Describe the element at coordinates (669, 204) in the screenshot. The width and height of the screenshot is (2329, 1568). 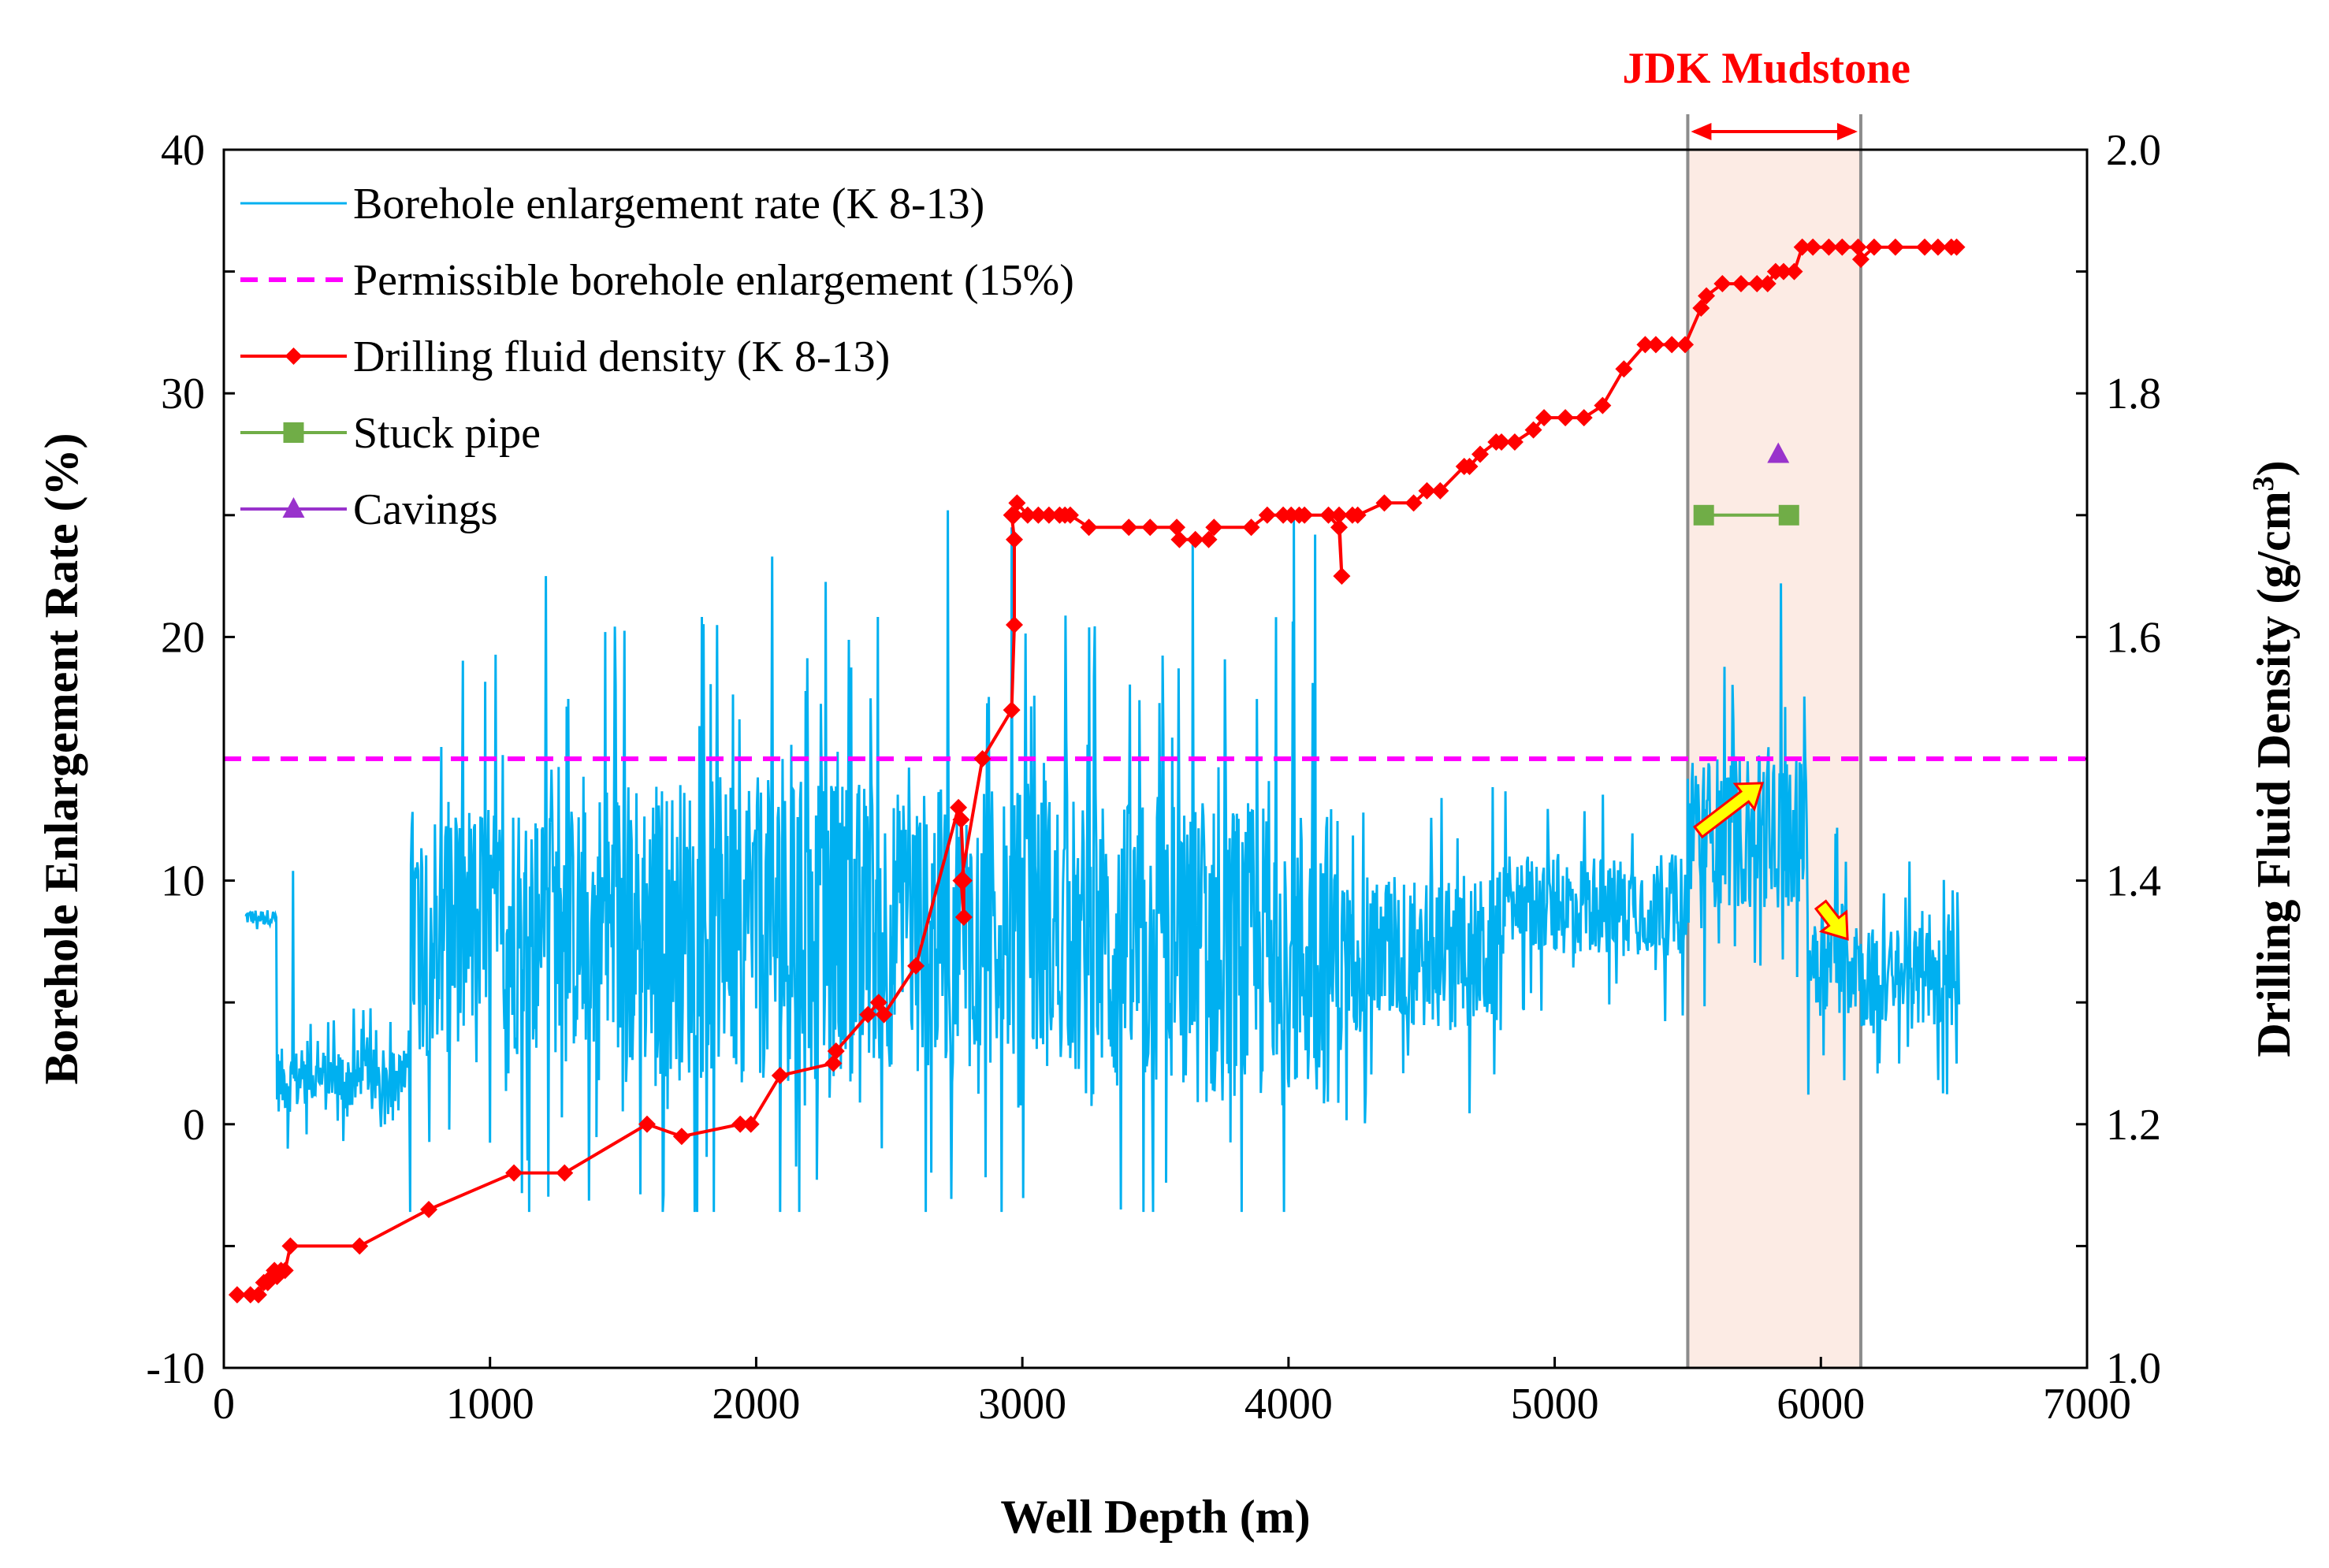
I see `legend-label: Borehole enlargement rate (K 8-13)` at that location.